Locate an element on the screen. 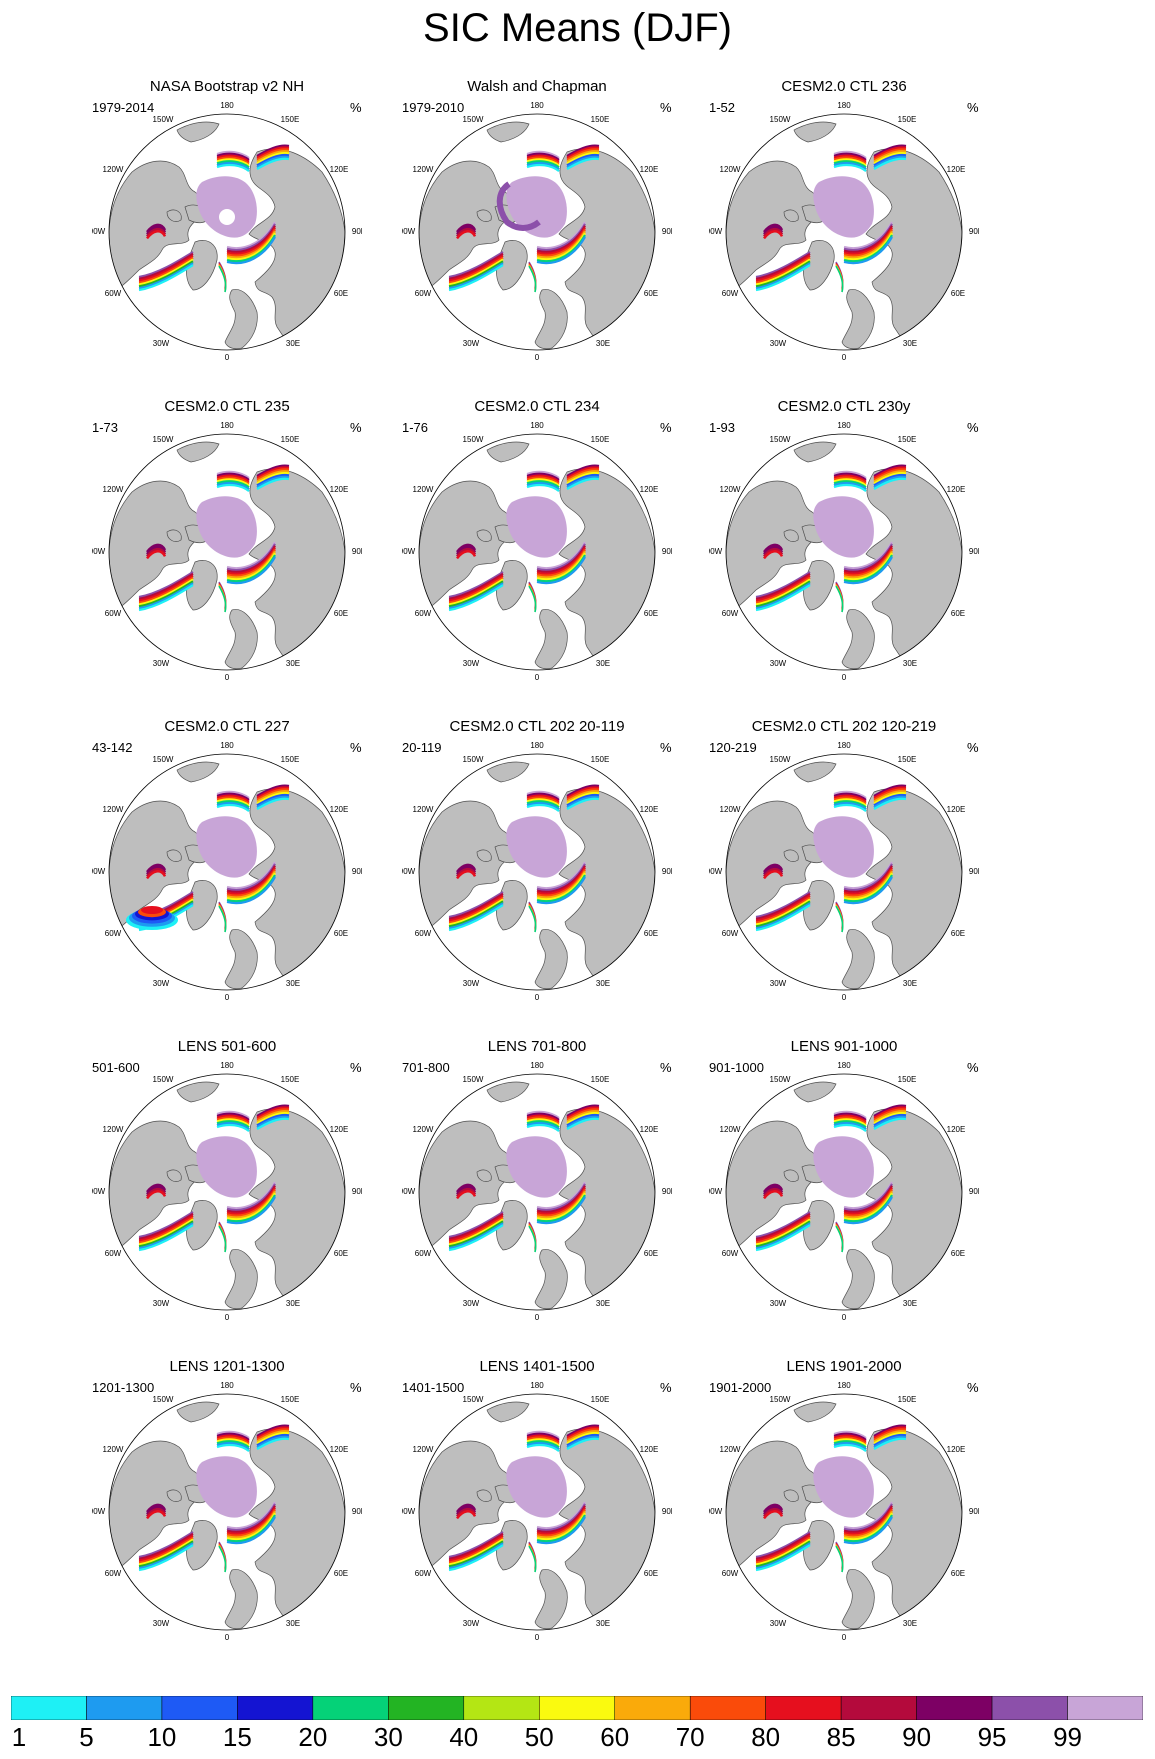  panel-years: 43-142 is located at coordinates (112, 747).